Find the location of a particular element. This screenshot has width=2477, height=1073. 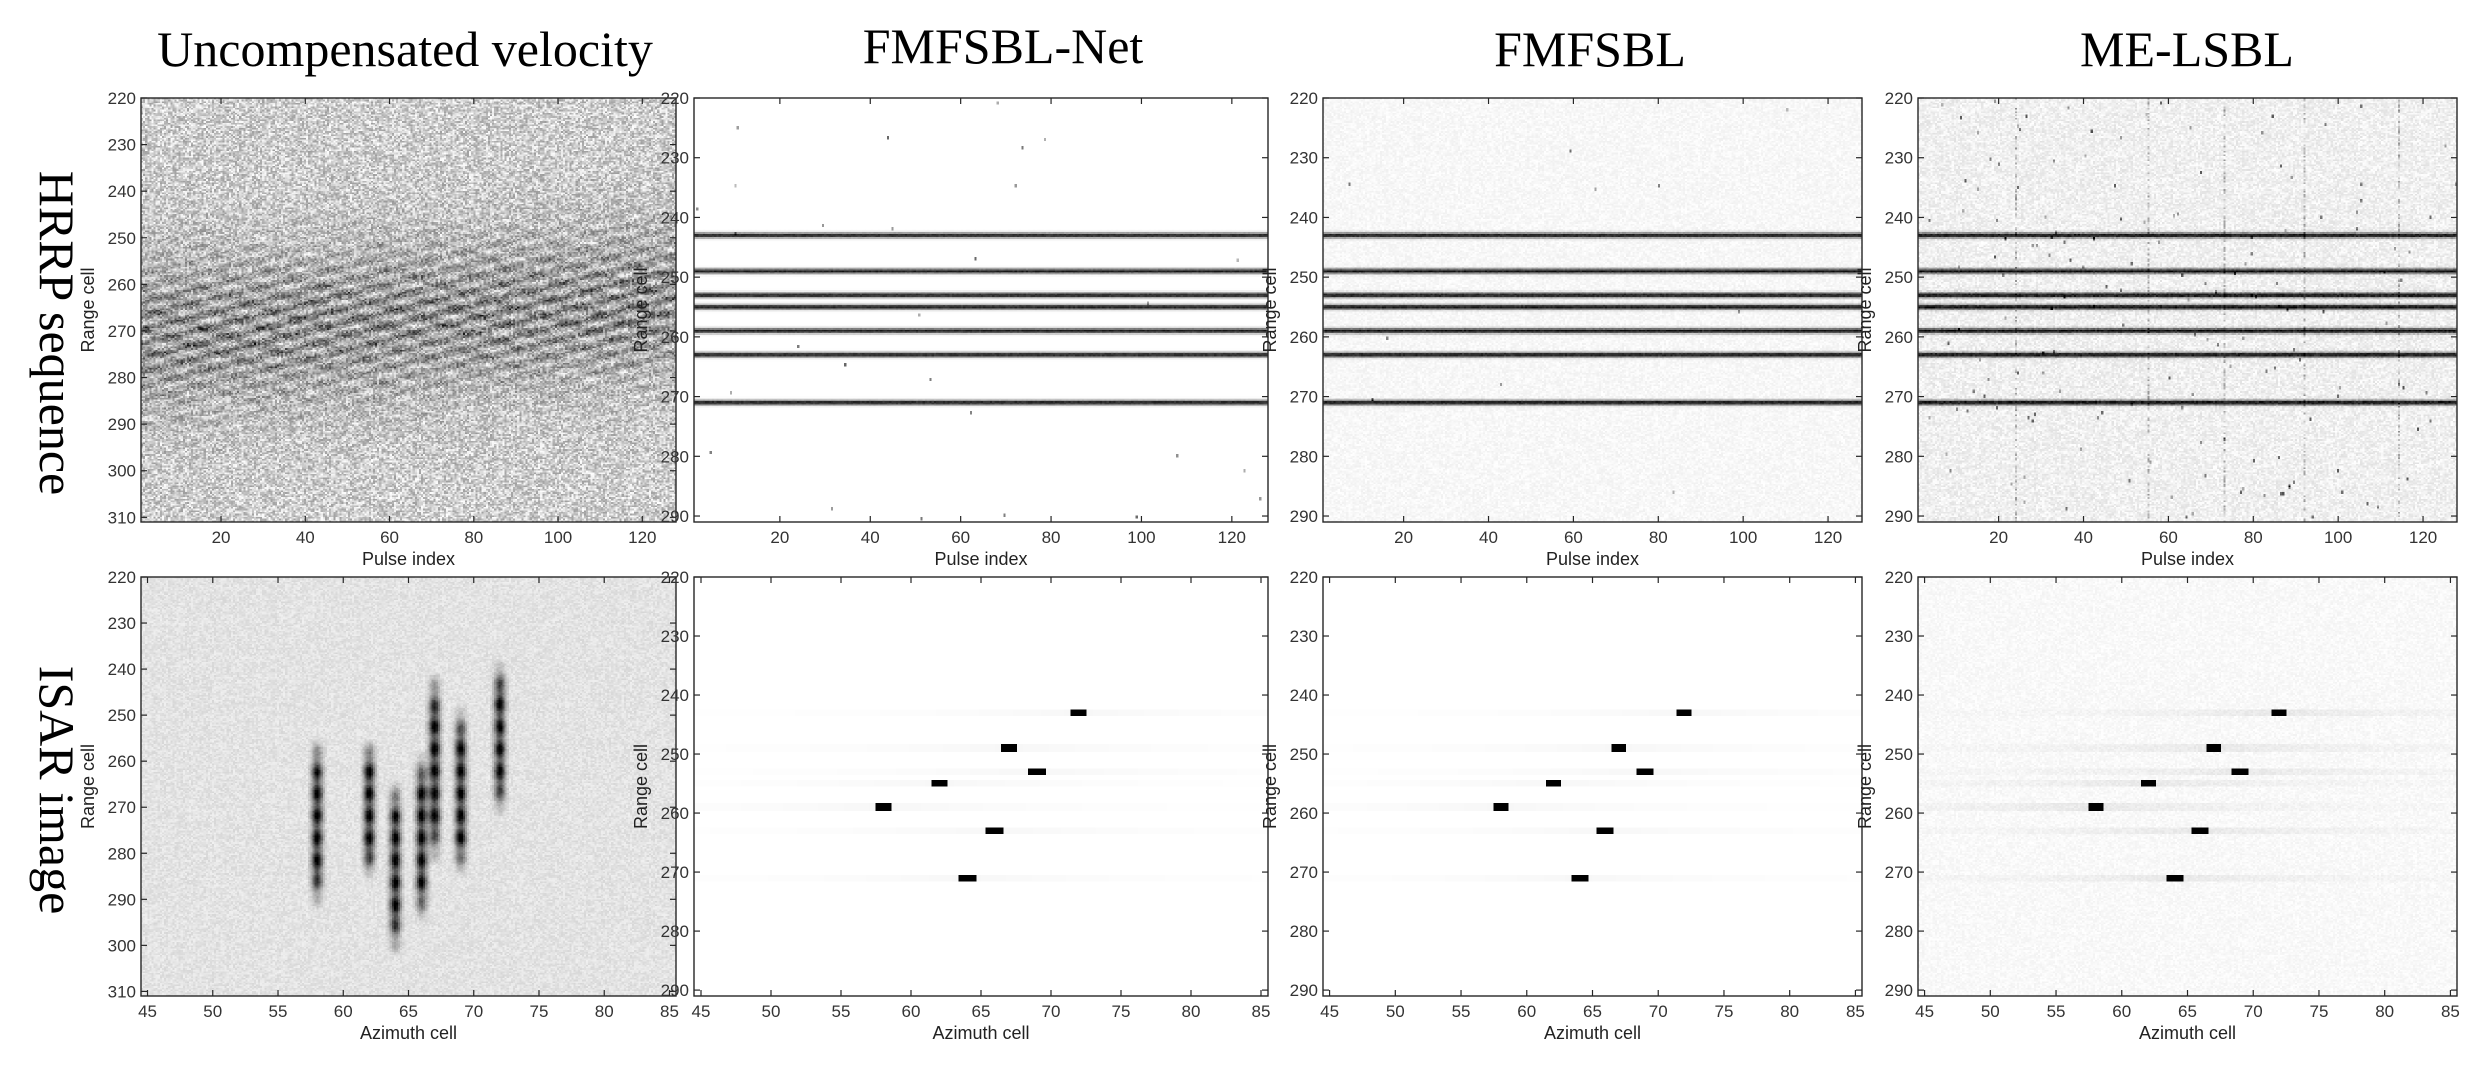

column-title-uncompensated: Uncompensated velocity is located at coordinates (405, 49).